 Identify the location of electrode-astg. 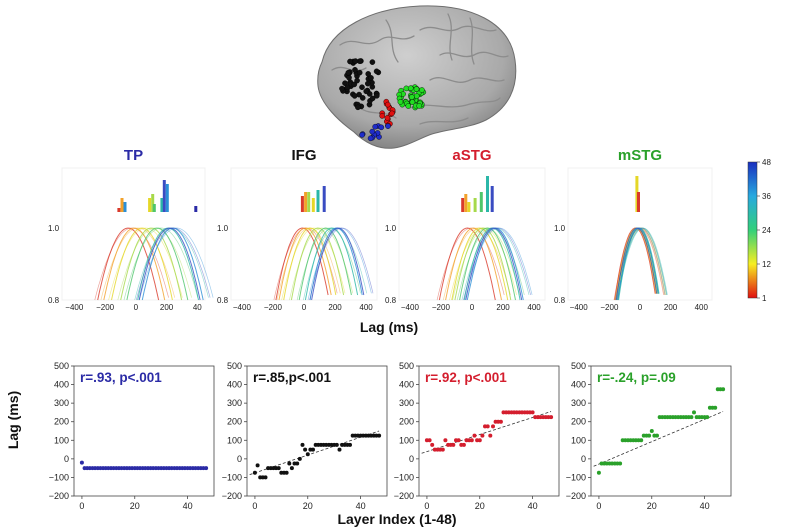
(382, 116).